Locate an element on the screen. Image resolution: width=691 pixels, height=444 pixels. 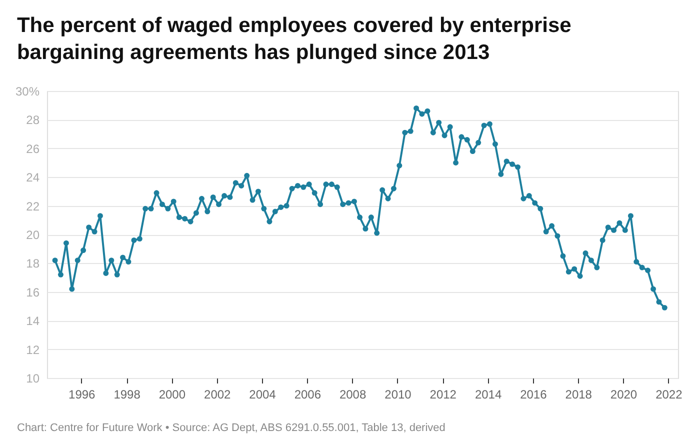
x-tick-label: 2022 is located at coordinates (669, 395).